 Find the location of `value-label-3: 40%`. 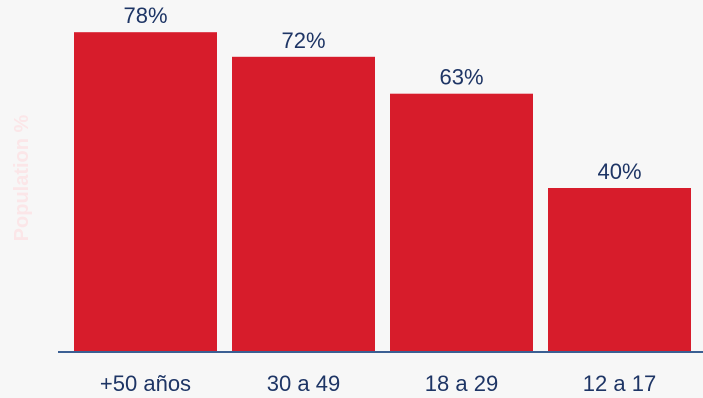

value-label-3: 40% is located at coordinates (619, 171).